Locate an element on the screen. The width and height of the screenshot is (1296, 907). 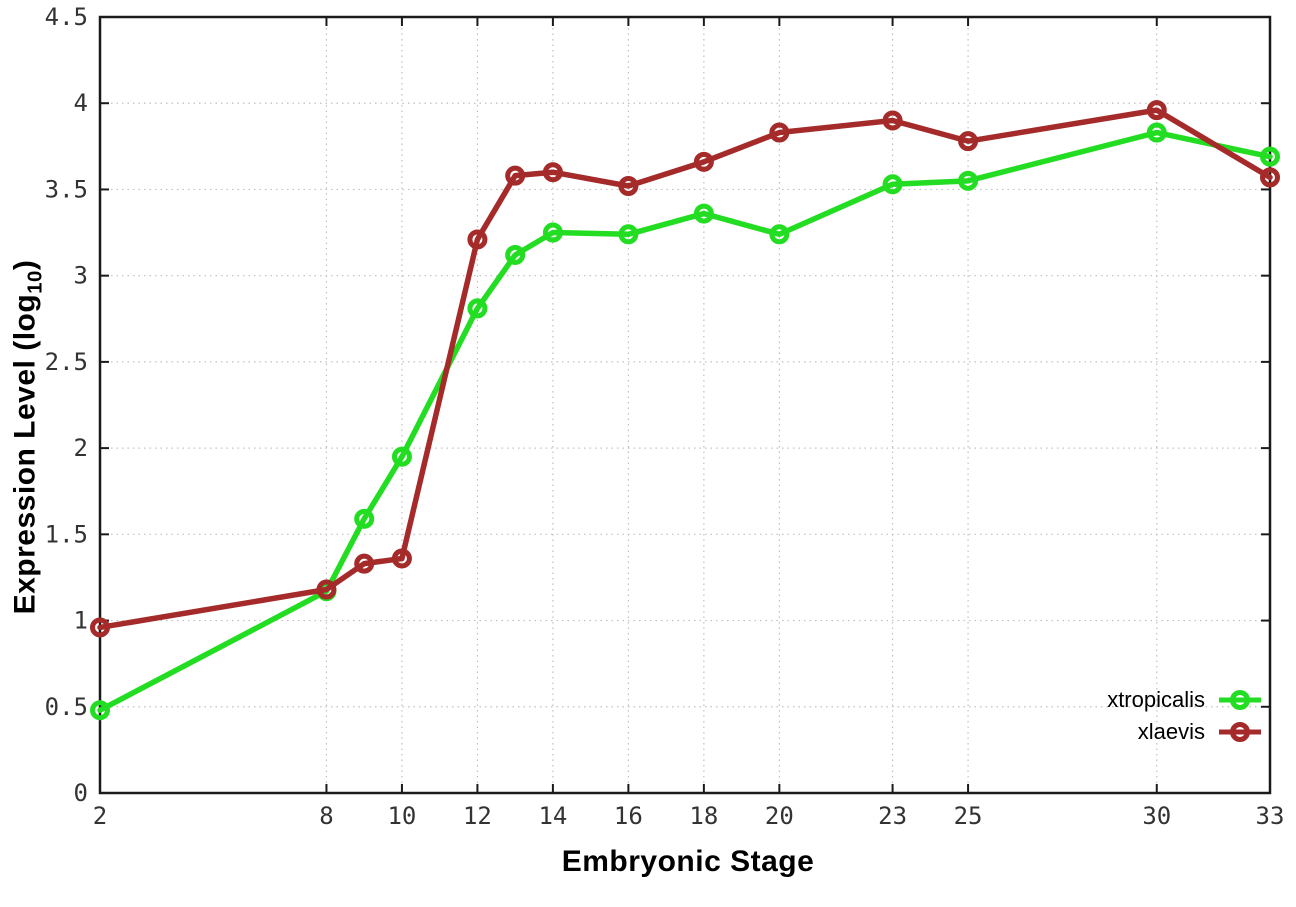
svg-text: 0 is located at coordinates (81, 793).